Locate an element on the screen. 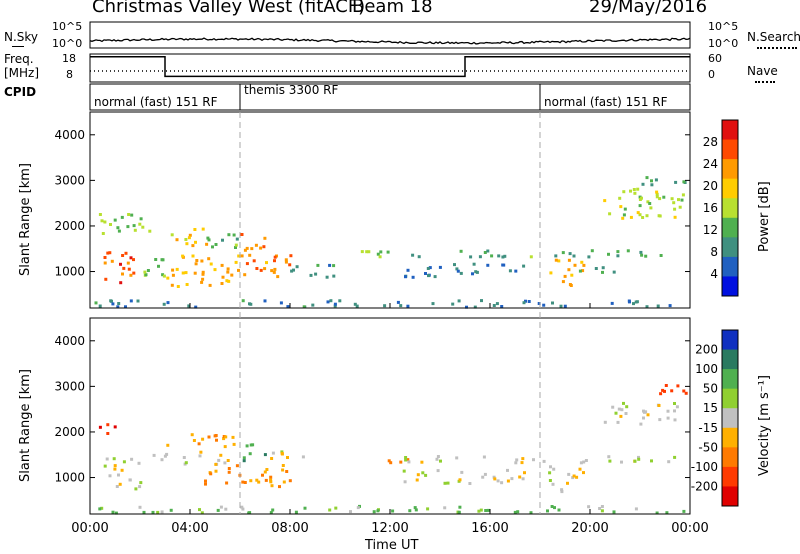  x-tick-label: 20:00 is located at coordinates (589, 528).